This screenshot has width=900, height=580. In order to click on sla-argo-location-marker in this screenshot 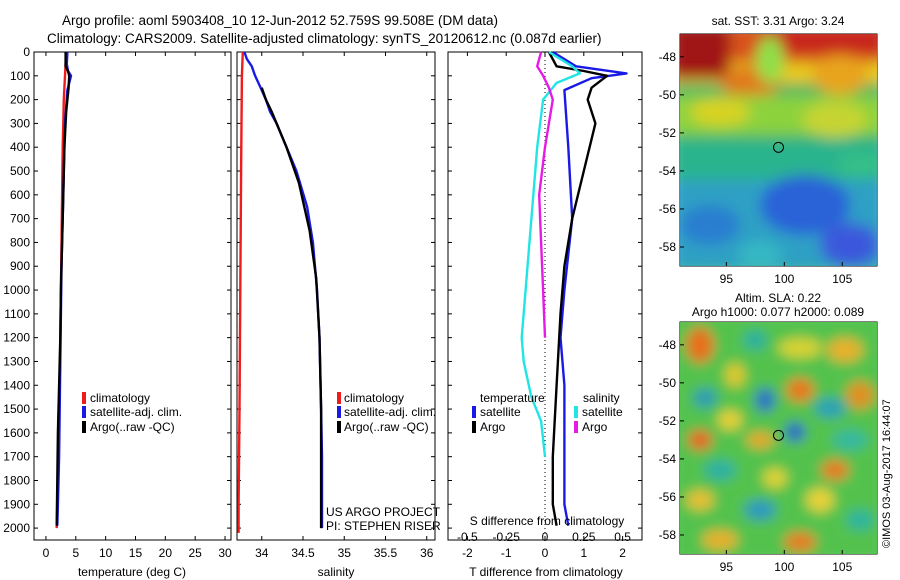, I will do `click(778, 435)`.